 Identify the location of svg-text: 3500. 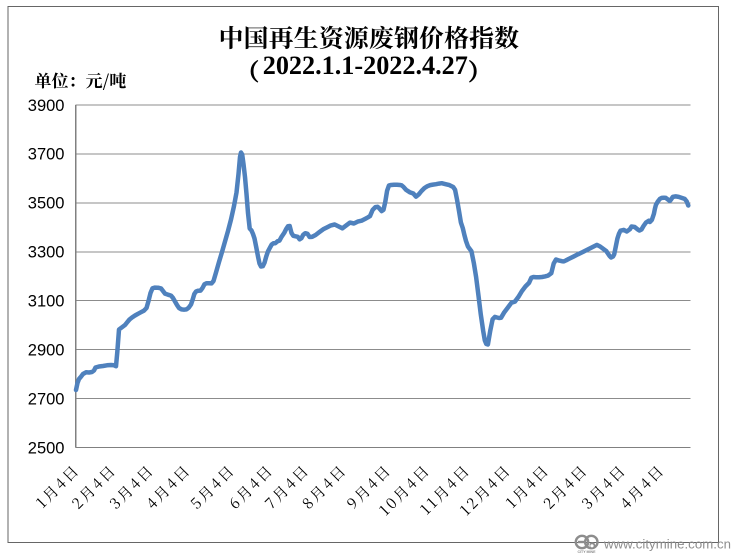
(46, 204).